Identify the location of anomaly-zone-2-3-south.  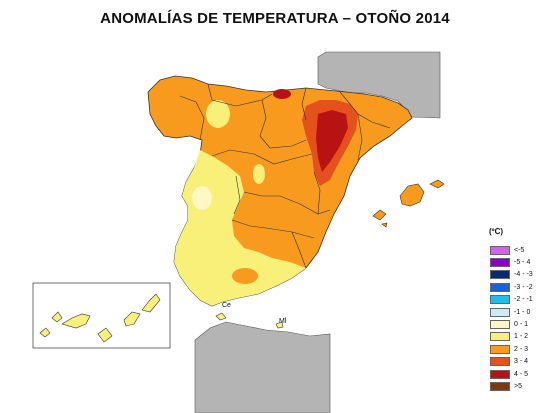
(245, 276).